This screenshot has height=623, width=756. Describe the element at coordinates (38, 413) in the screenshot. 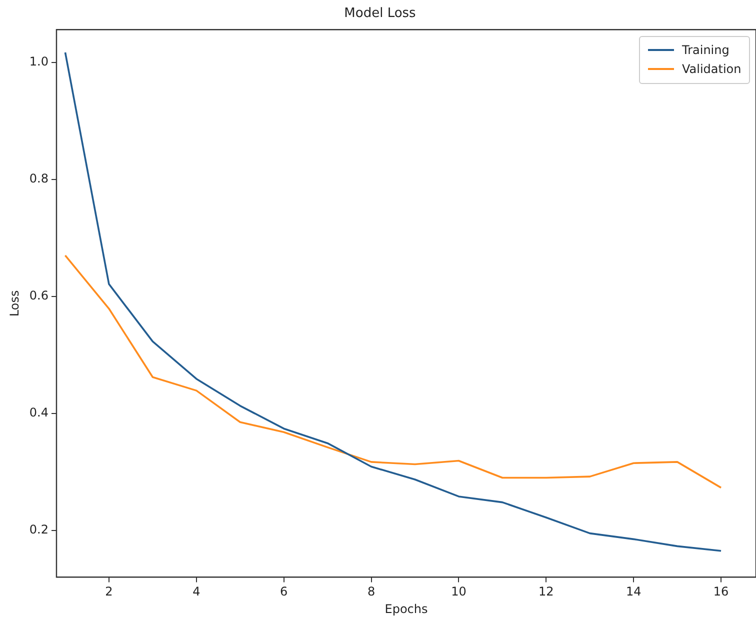

I see `y-tick-label: 0.4` at that location.